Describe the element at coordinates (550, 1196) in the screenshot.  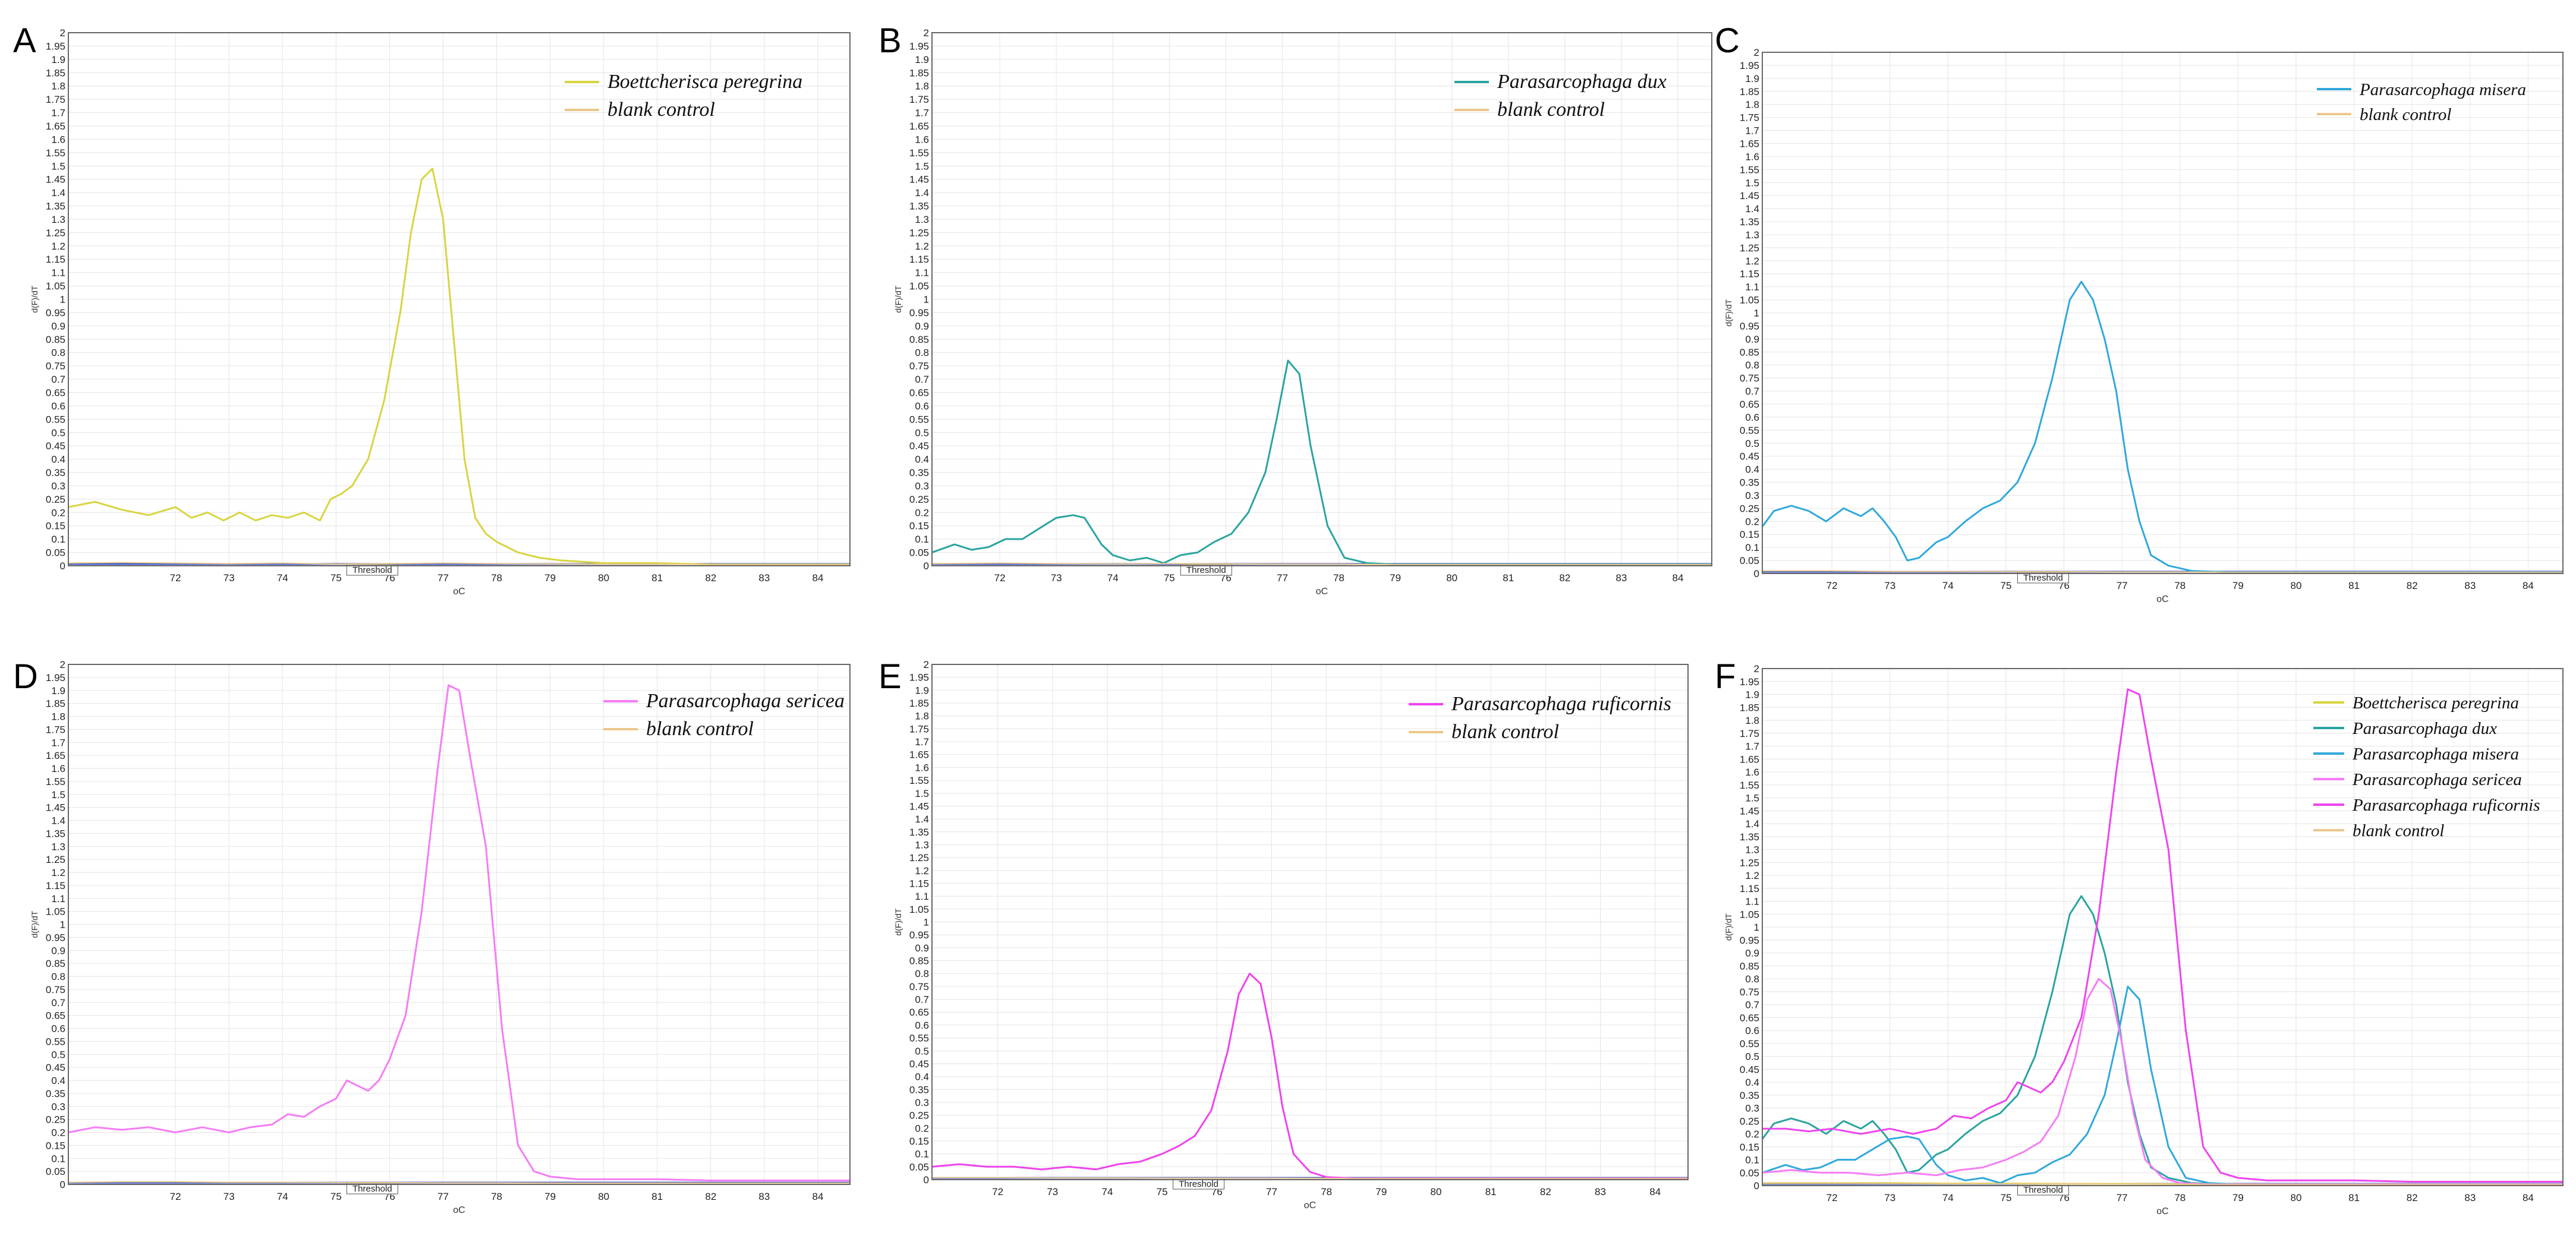
I see `x-tick-label: 79` at that location.